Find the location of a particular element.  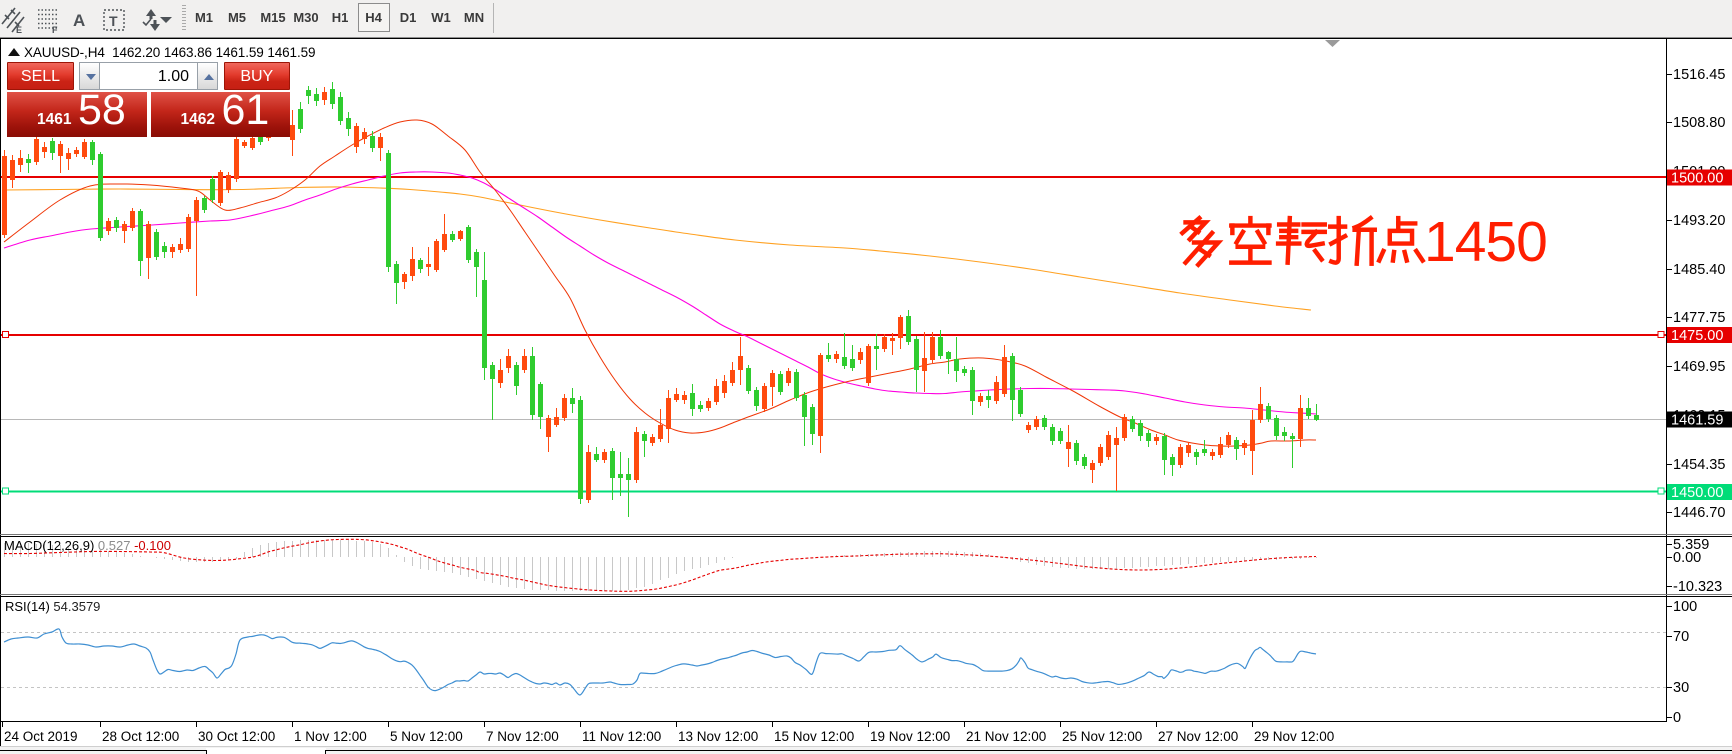

svg-text: 1475.00 is located at coordinates (1697, 336).